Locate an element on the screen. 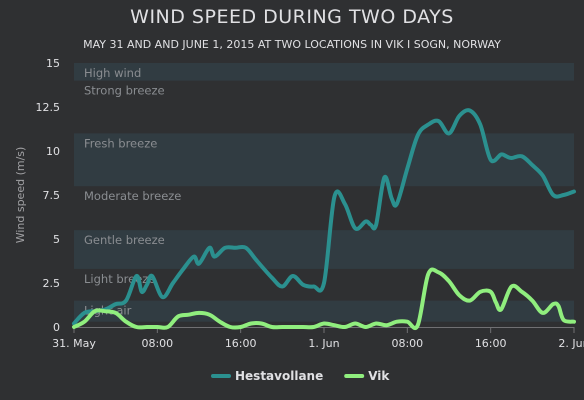 This screenshot has height=400, width=584. y-tick-label: 15 is located at coordinates (53, 63).